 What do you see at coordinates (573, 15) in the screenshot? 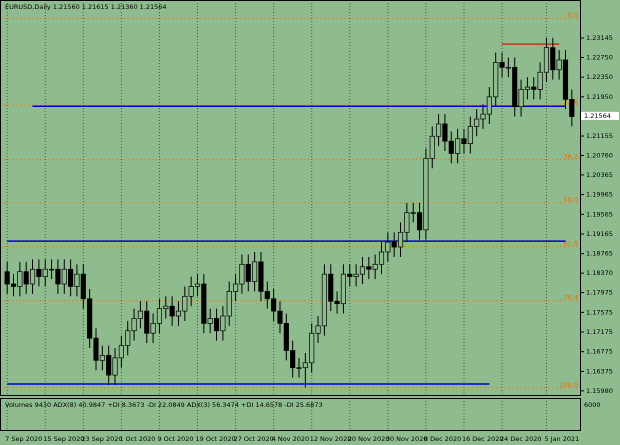
I see `fib-label: 0.0` at bounding box center [573, 15].